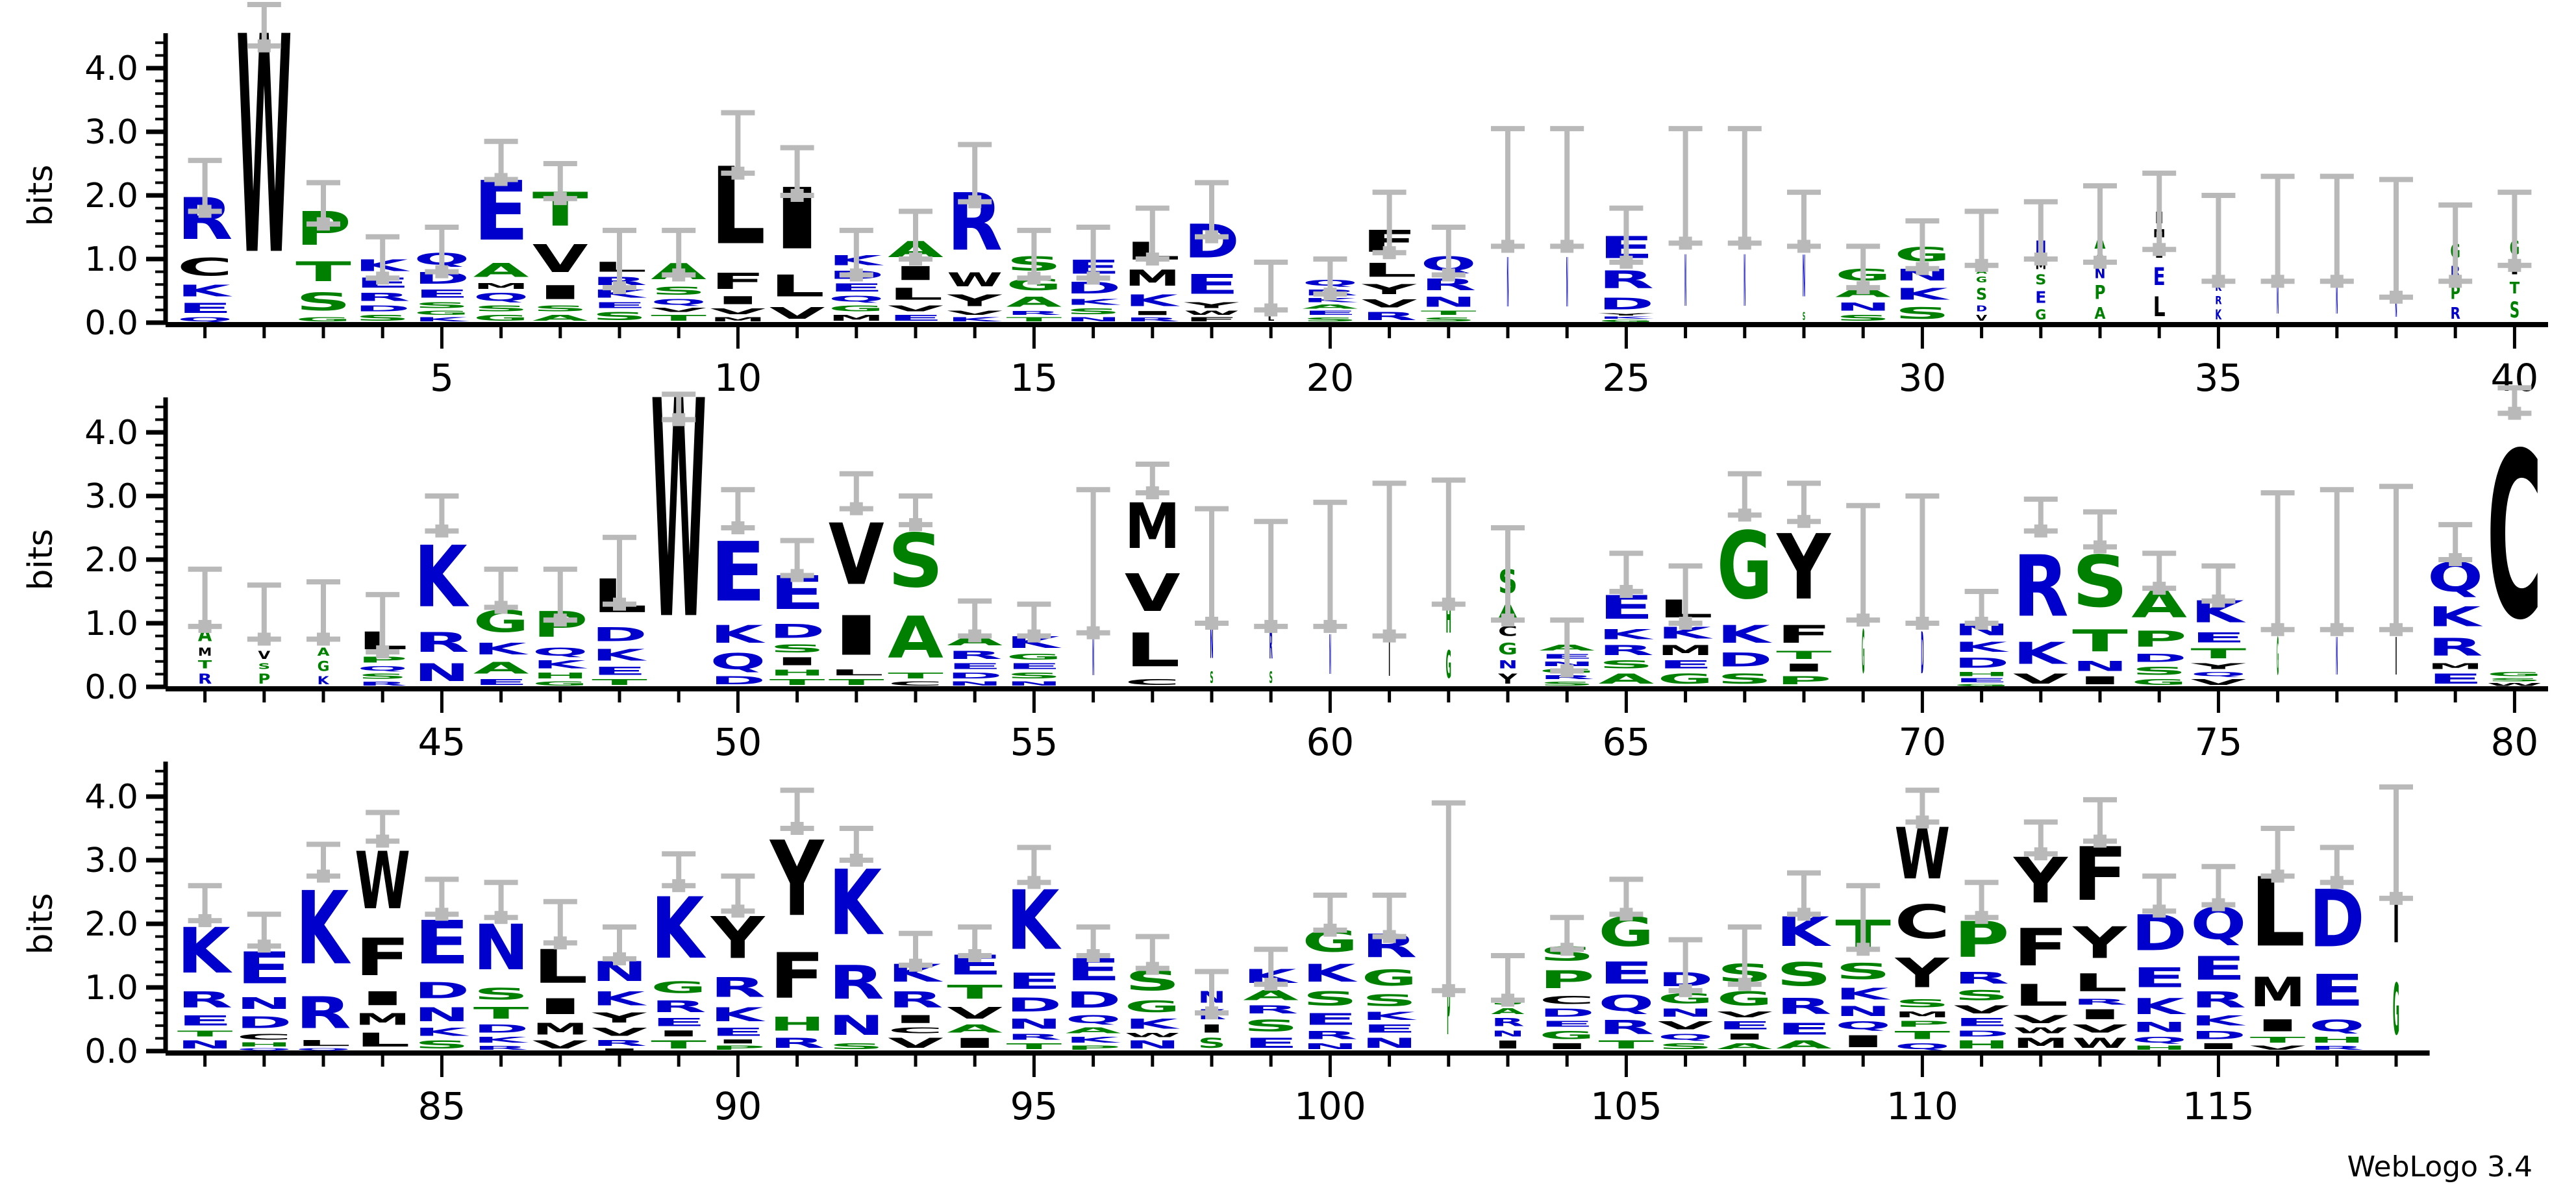  I want to click on residue-105-Q: Q, so click(1627, 1004).